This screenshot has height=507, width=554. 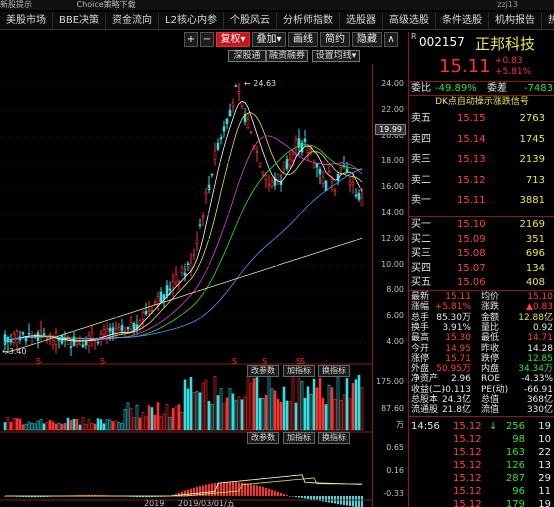 What do you see at coordinates (361, 20) in the screenshot?
I see `menu-item-6: 选股器` at bounding box center [361, 20].